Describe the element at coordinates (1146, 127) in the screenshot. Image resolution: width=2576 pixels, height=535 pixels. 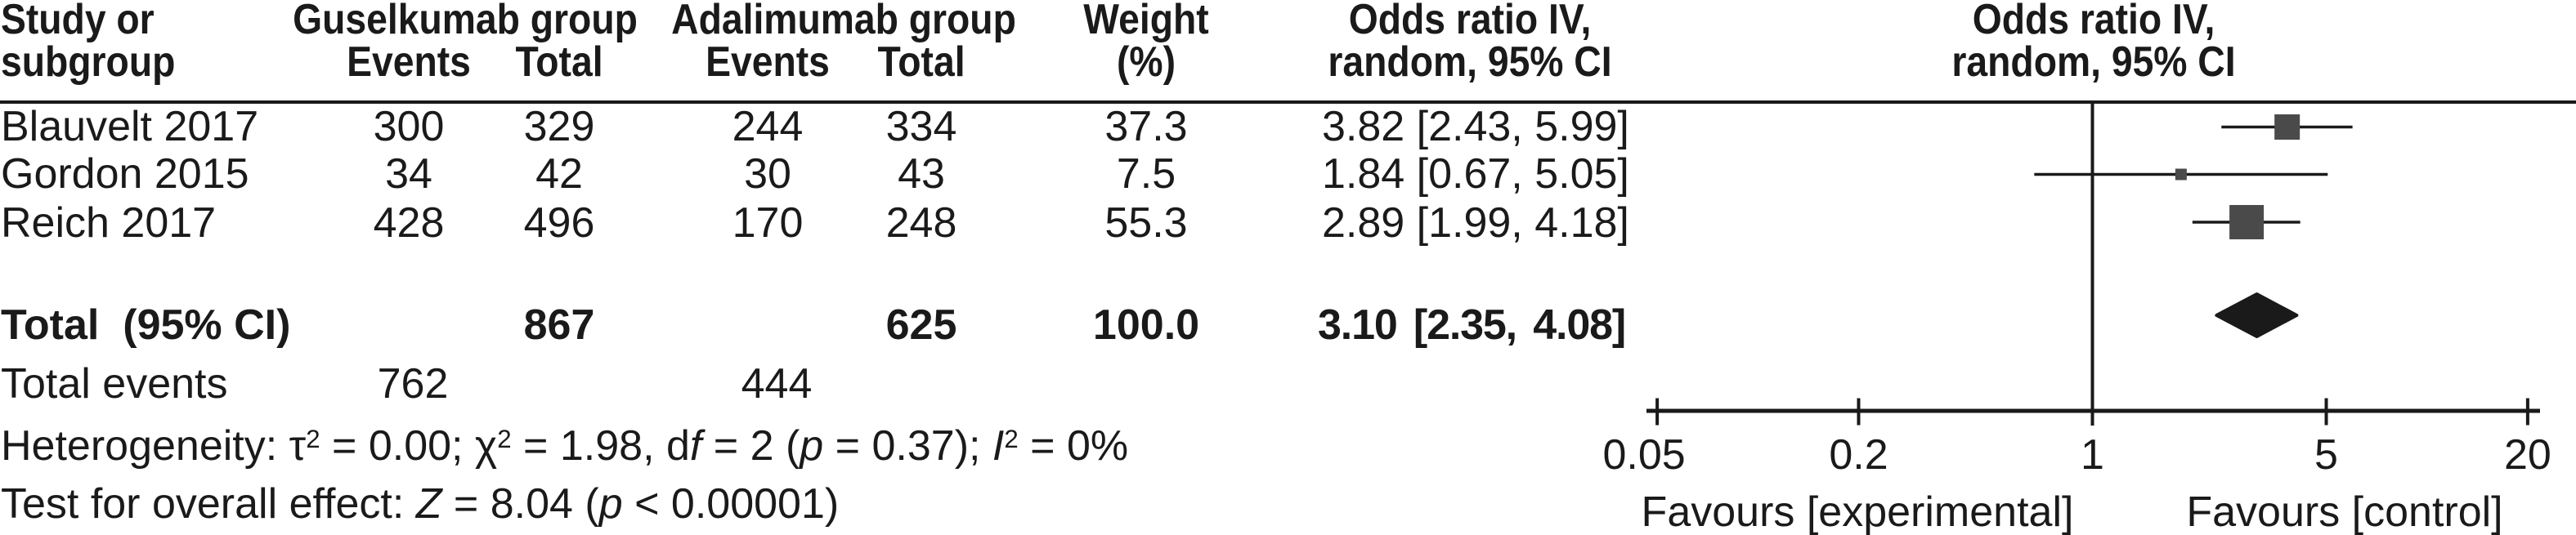
I see `row-weight: 37.3` at that location.